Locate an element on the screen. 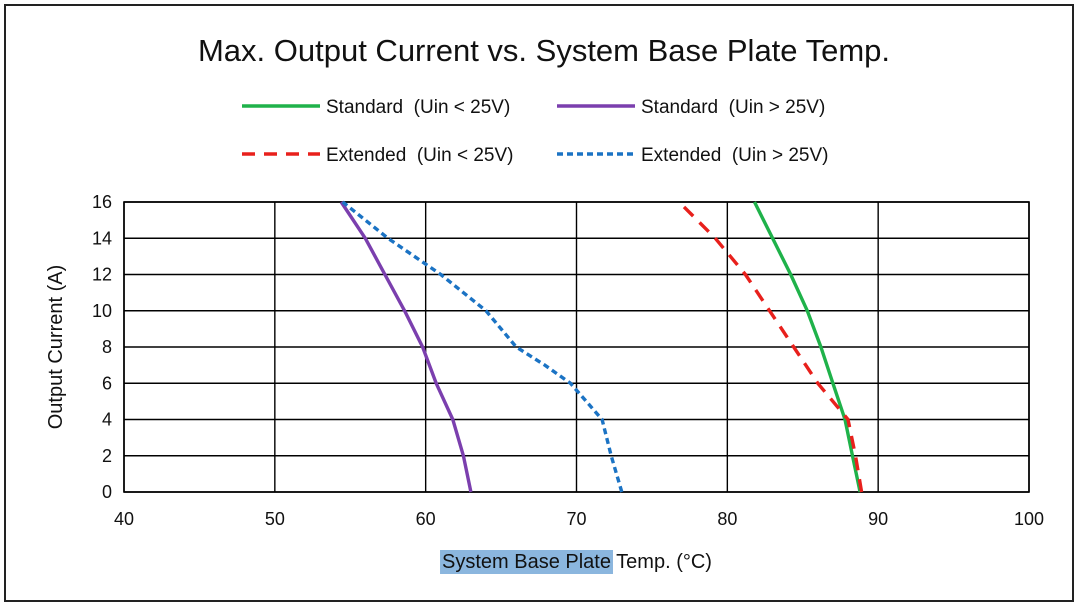 This screenshot has height=608, width=1080. y-axis-label: Output Current (A) is located at coordinates (56, 347).